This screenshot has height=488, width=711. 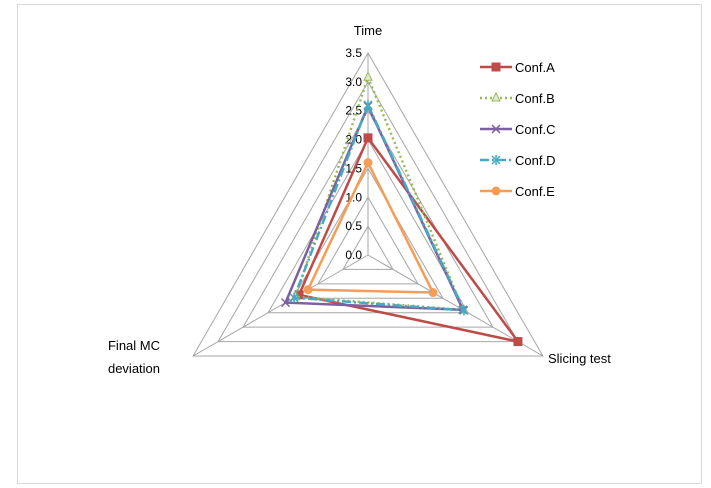 I want to click on radial-tick-labels: 0.00.51.01.52.02.53.03.5, so click(x=353, y=154).